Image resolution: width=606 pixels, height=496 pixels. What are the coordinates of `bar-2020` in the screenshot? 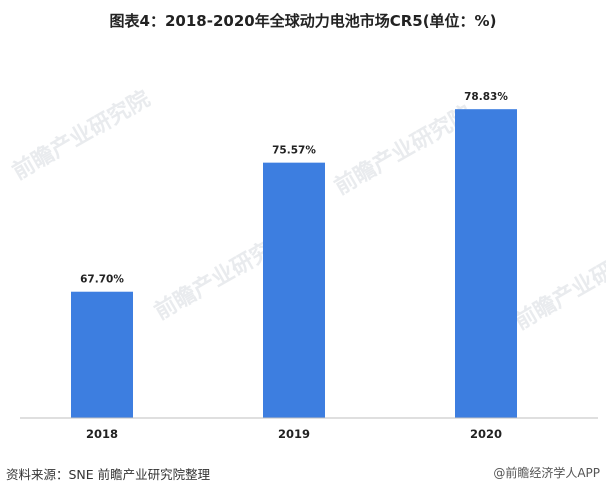 It's located at (486, 264).